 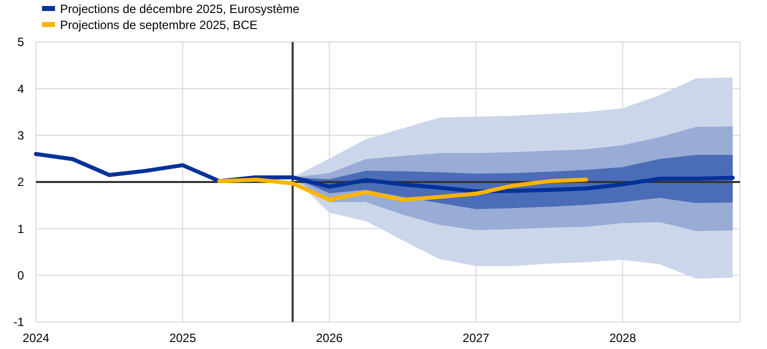 What do you see at coordinates (20, 182) in the screenshot?
I see `y-tick-label: 2` at bounding box center [20, 182].